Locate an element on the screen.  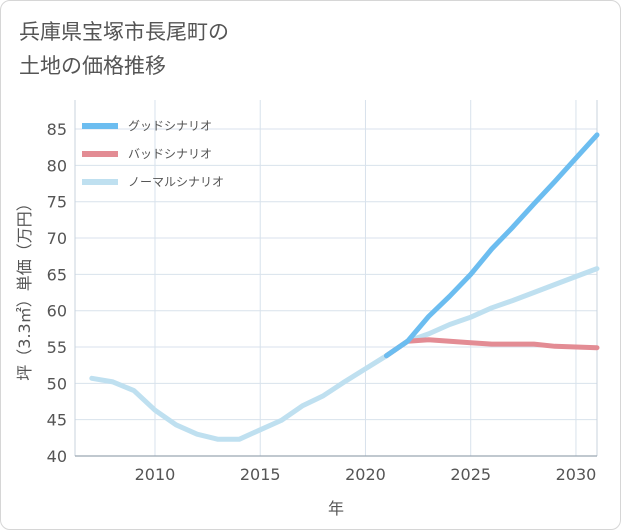
y-tick-label: 85 is located at coordinates (57, 129).